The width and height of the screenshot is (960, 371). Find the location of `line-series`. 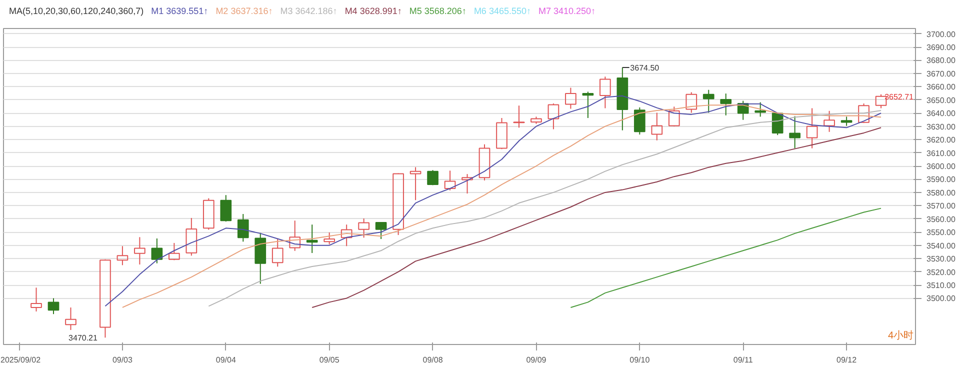

line-series is located at coordinates (726, 258).